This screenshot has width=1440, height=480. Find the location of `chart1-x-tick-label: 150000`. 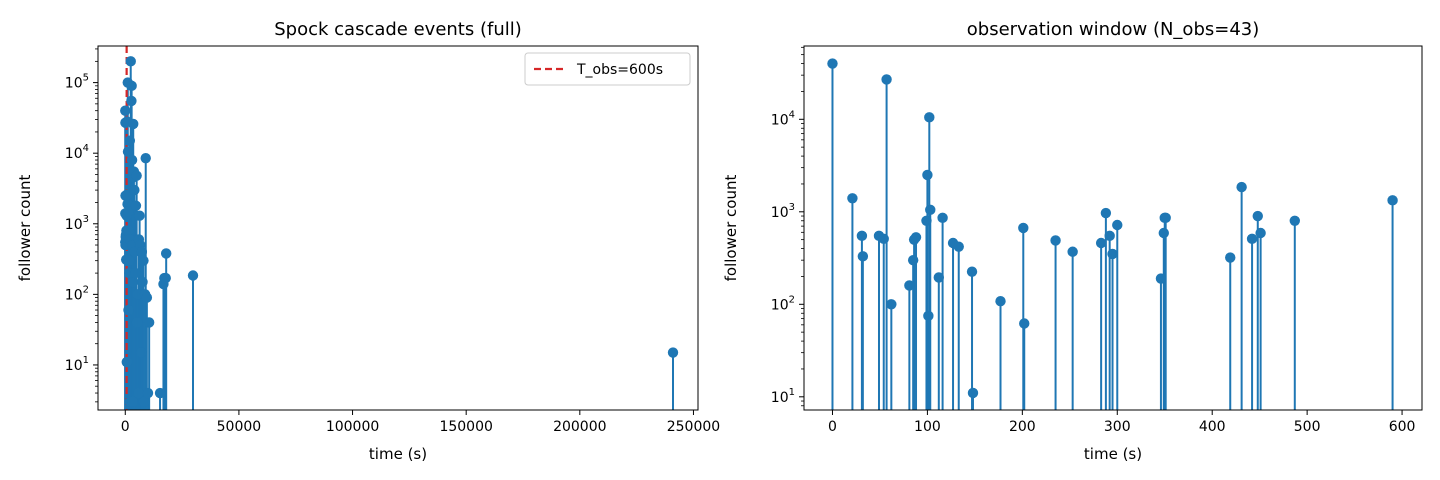

chart1-x-tick-label: 150000 is located at coordinates (465, 427).